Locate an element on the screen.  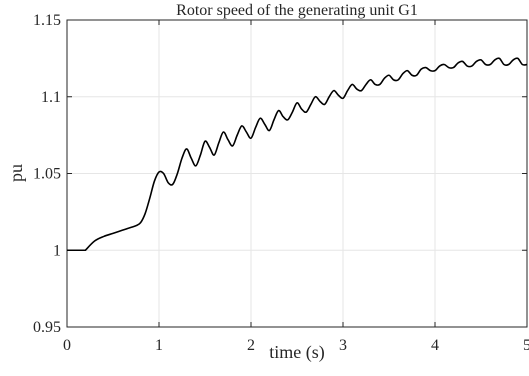
y-axis-label: pu is located at coordinates (16, 173).